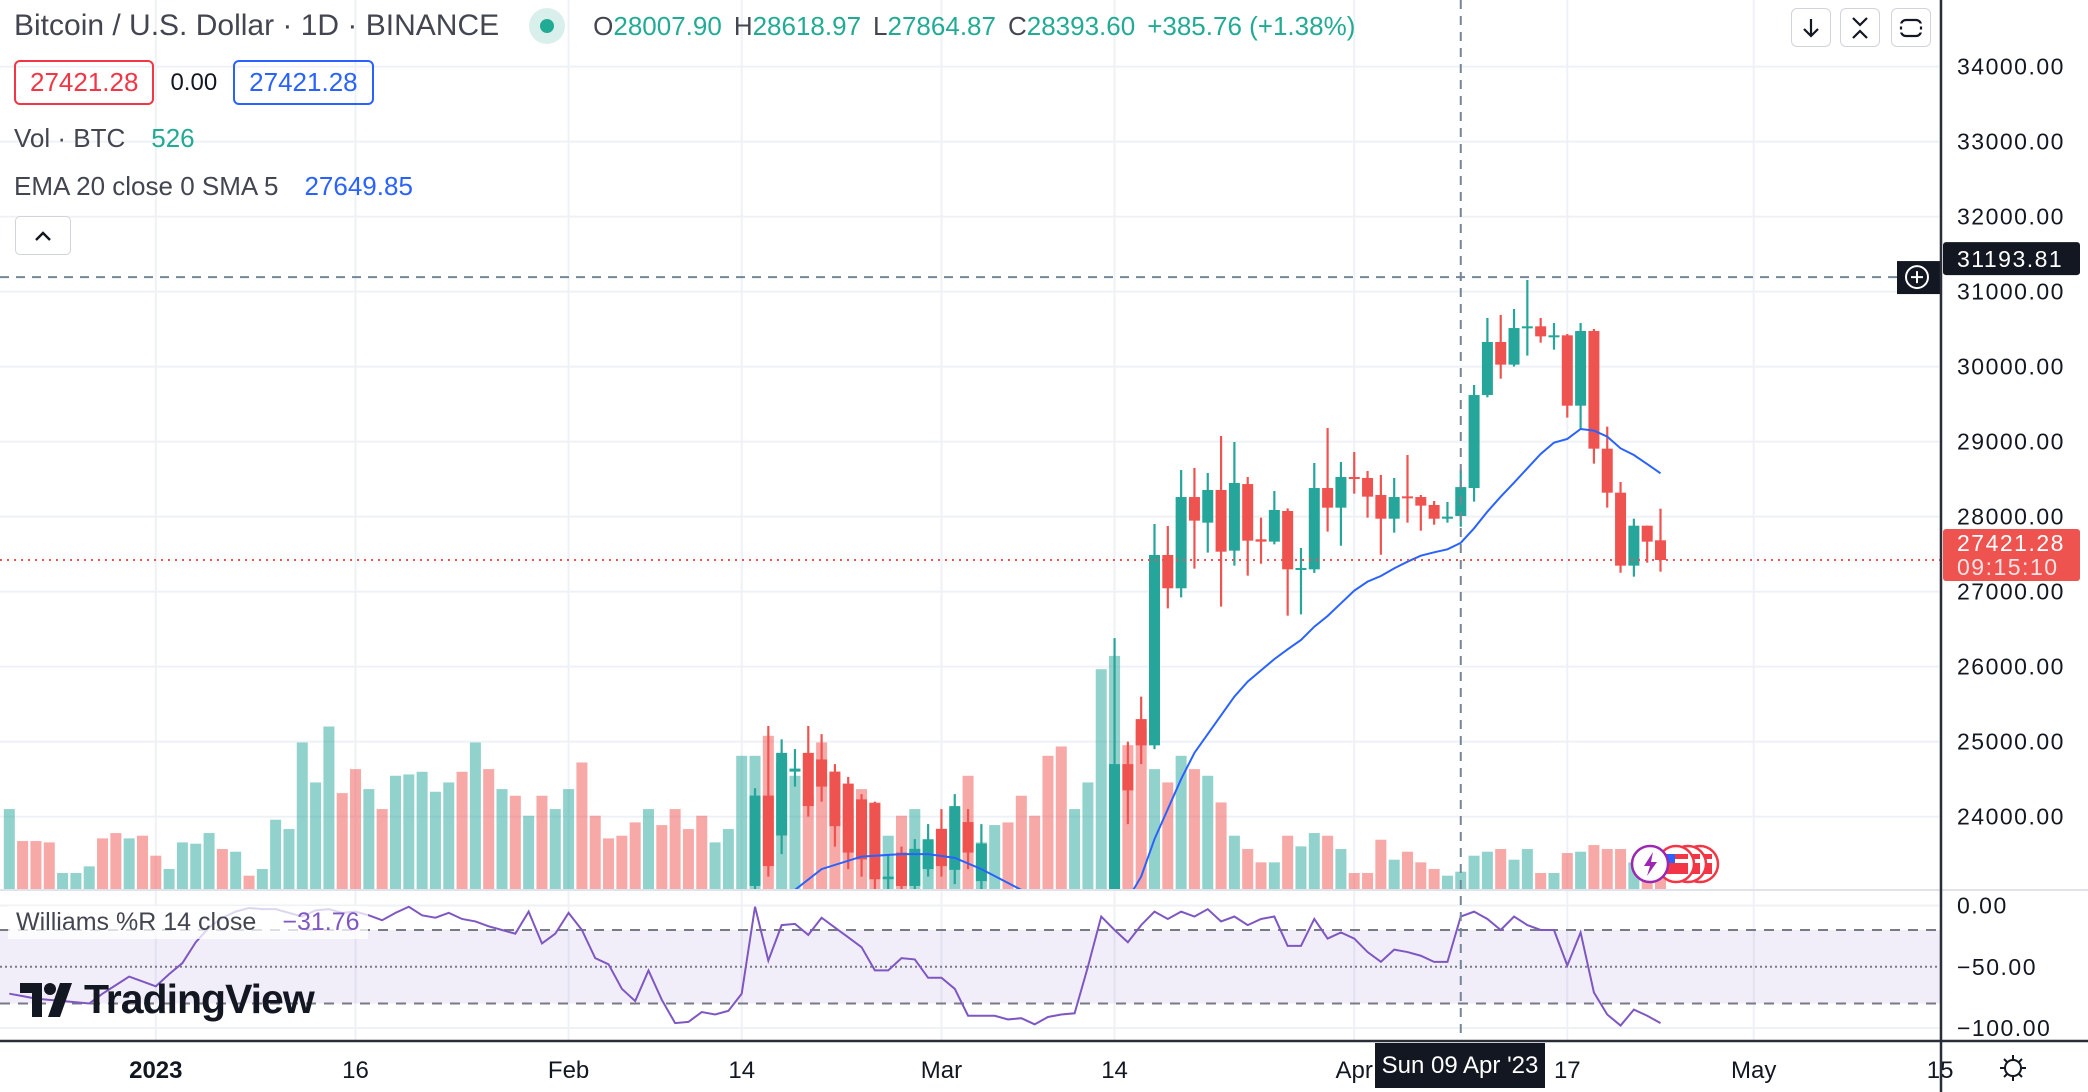  I want to click on time-axis-label: May, so click(1753, 1070).